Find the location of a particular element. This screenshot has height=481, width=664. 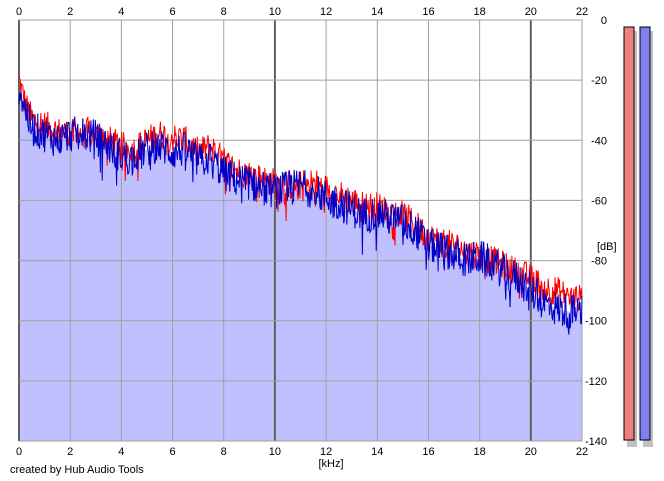

level-meter-right is located at coordinates (645, 233).